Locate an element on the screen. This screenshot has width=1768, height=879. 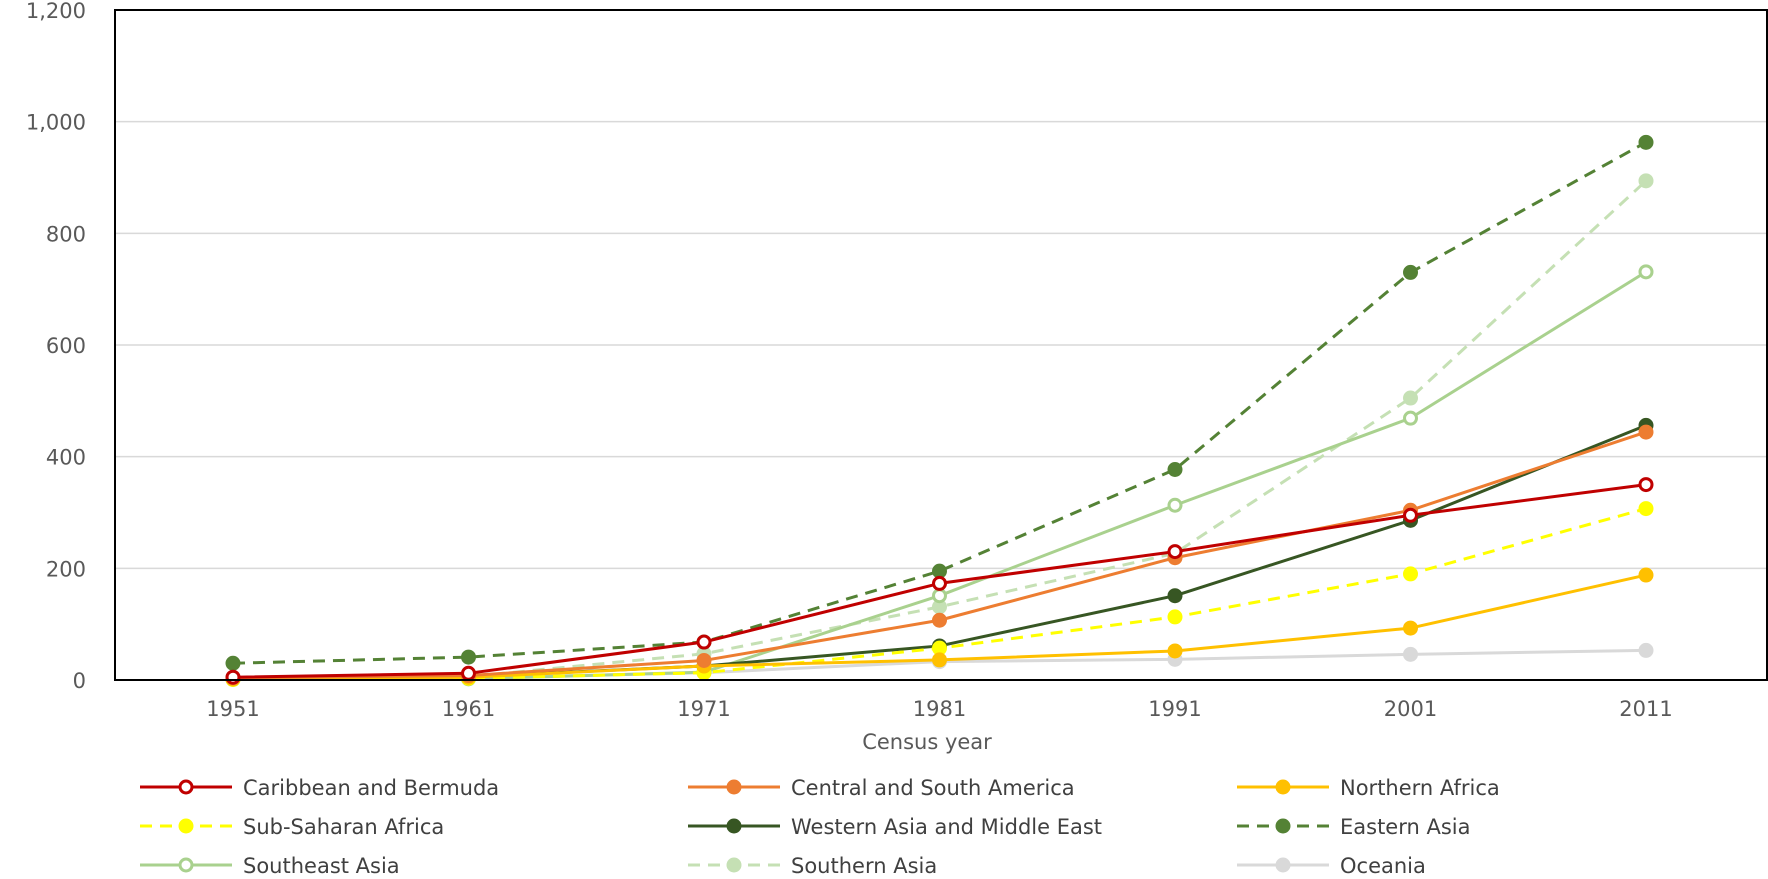
x-tick-label: 2011 is located at coordinates (1645, 709).